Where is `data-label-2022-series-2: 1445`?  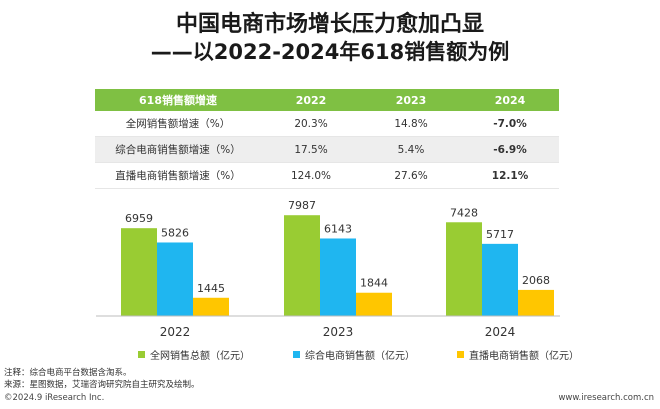
data-label-2022-series-2: 1445 is located at coordinates (211, 288).